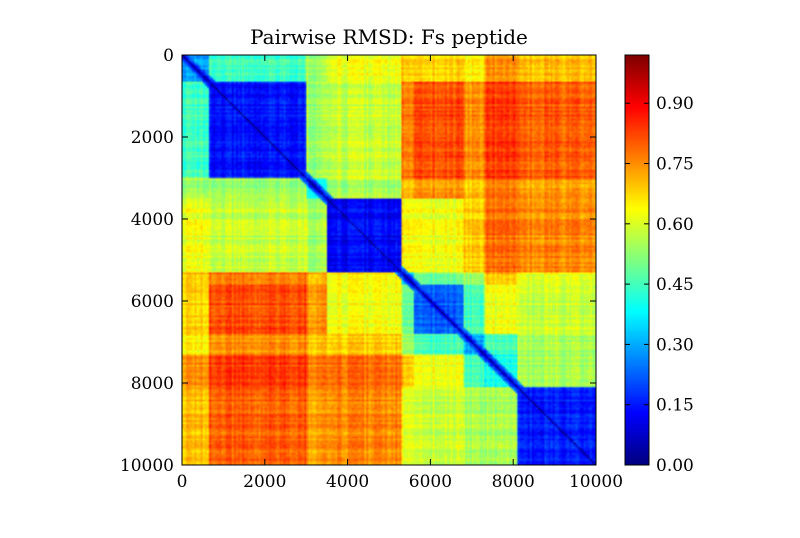  Describe the element at coordinates (675, 345) in the screenshot. I see `colorbar-tick-label: 0.30` at that location.